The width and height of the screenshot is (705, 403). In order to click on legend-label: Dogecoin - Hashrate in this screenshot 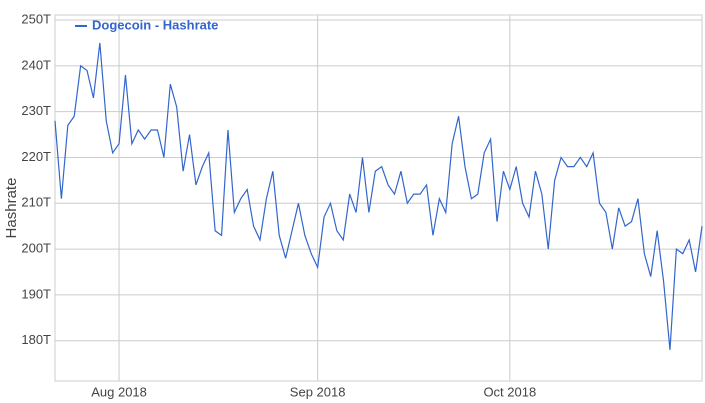, I will do `click(155, 24)`.